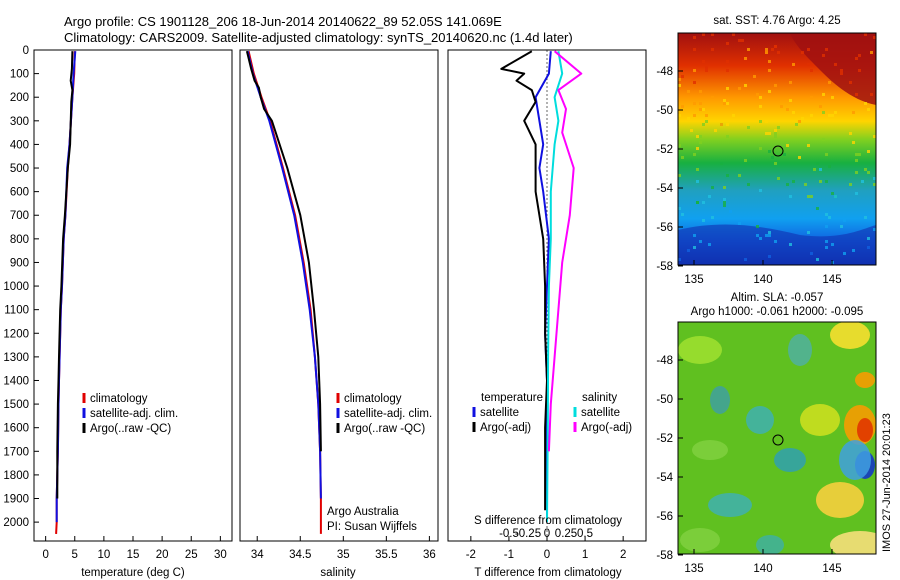  What do you see at coordinates (119, 399) in the screenshot?
I see `legend-entry: climatology` at bounding box center [119, 399].